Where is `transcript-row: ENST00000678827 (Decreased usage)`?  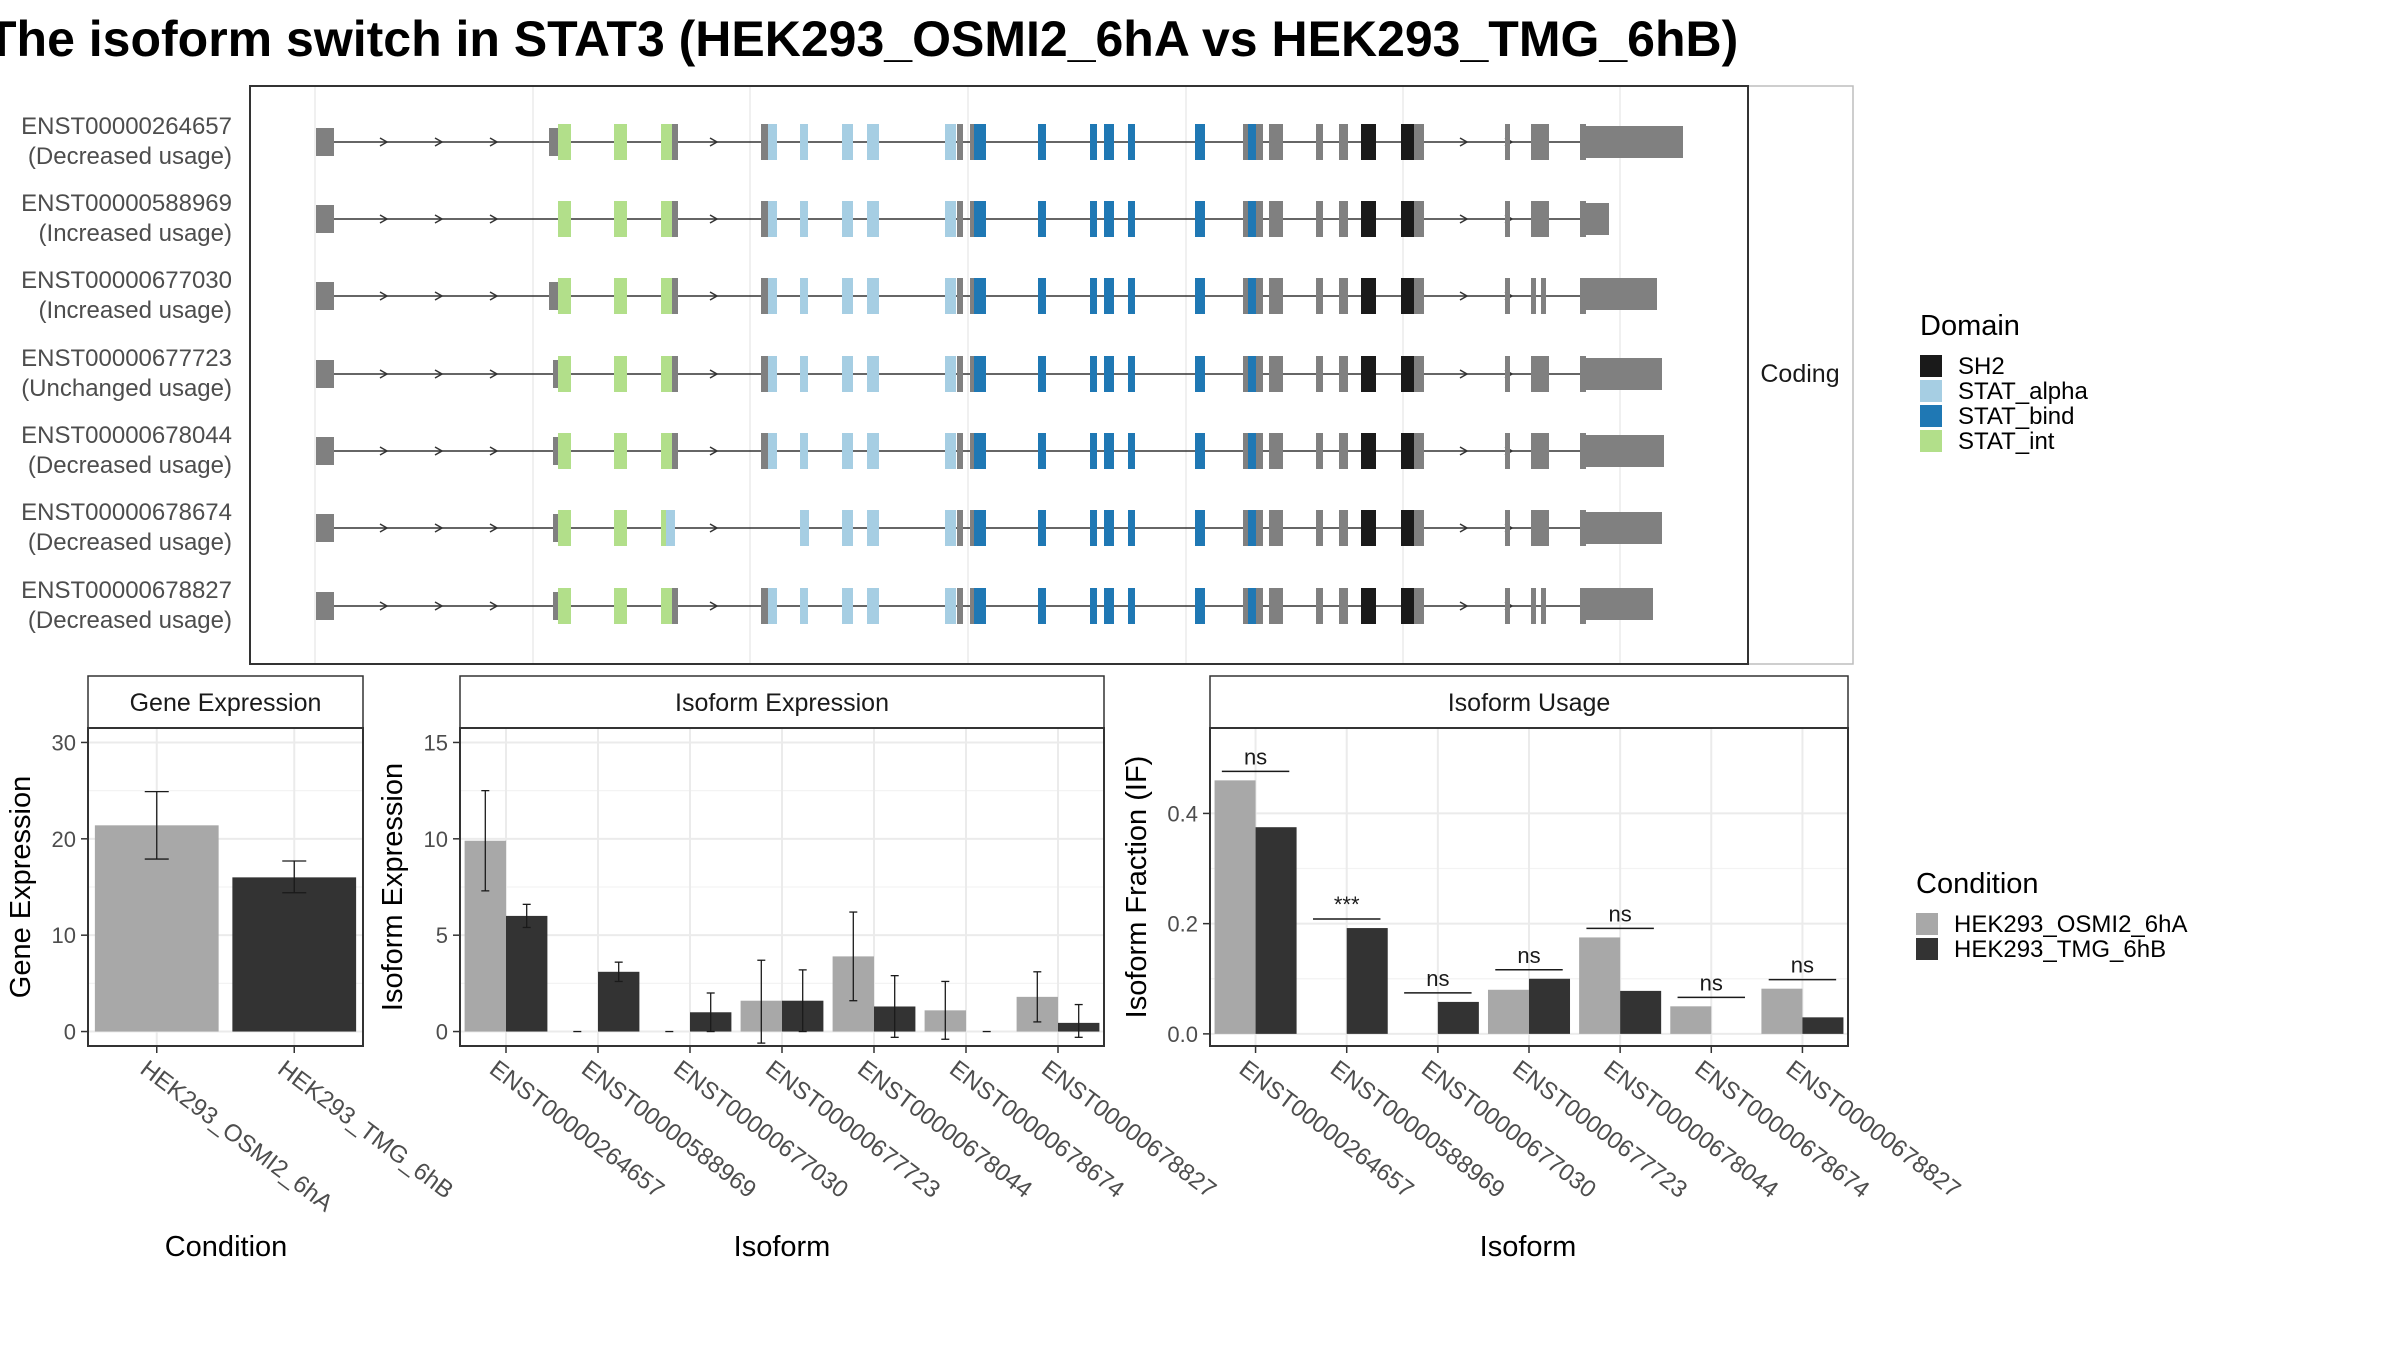 transcript-row: ENST00000678827 (Decreased usage) is located at coordinates (837, 605).